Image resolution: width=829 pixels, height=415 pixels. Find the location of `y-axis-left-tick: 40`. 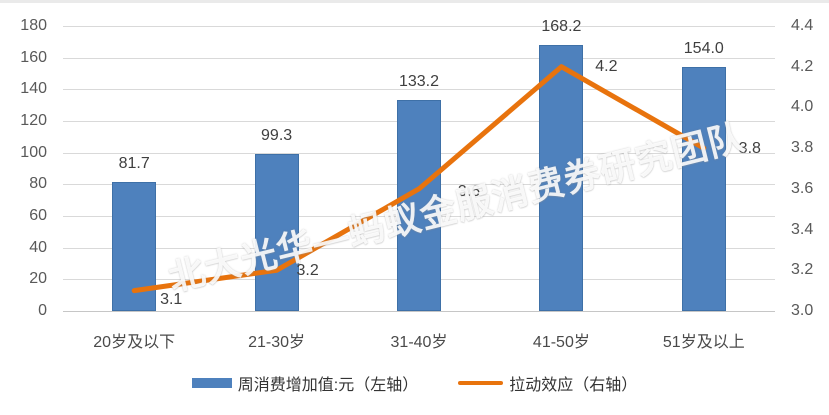

y-axis-left-tick: 40 is located at coordinates (38, 247).